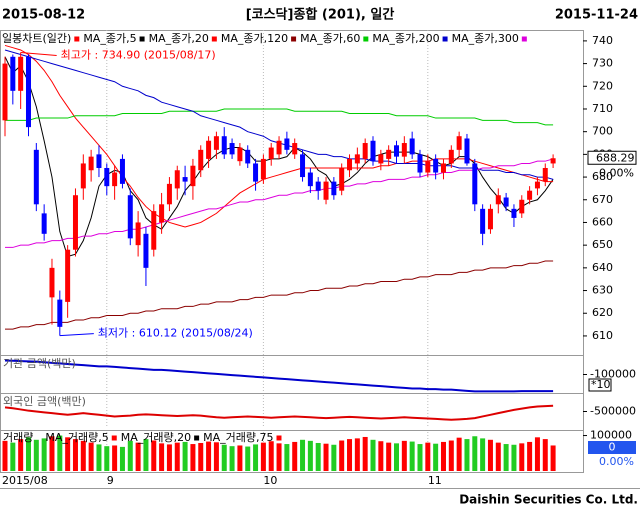 This screenshot has width=640, height=512. I want to click on legend-label: 일봉차트(일간), so click(36, 38).